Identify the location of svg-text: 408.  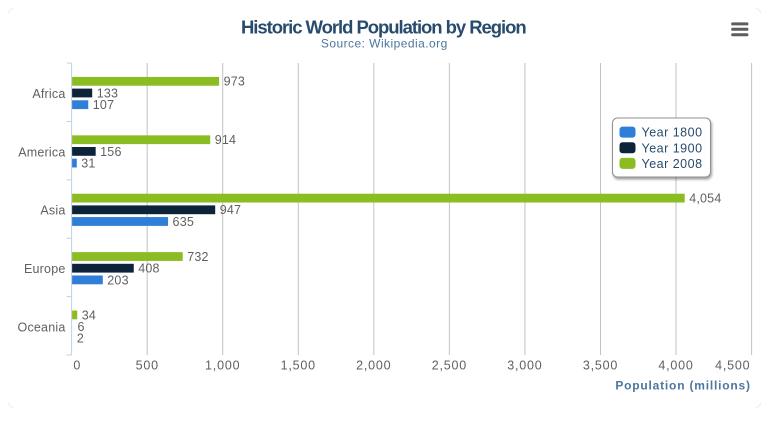
(148, 269).